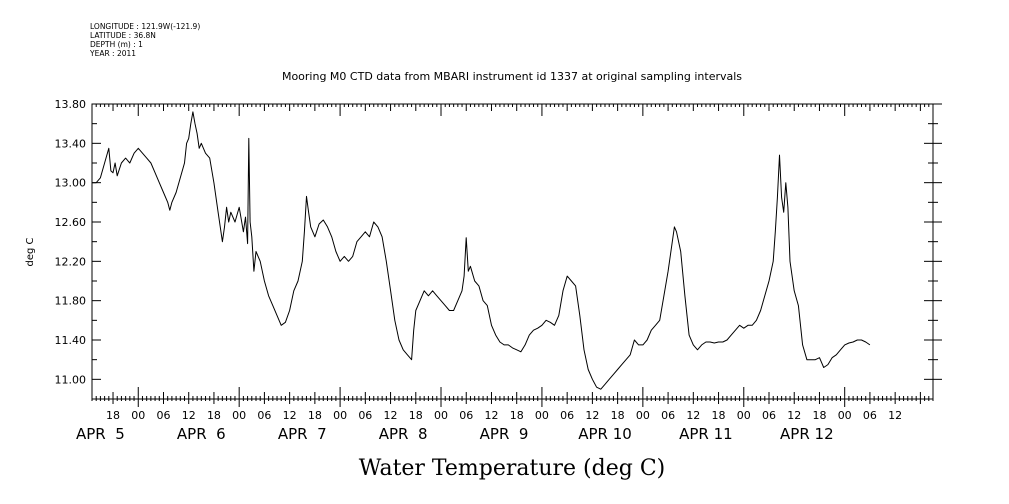 The width and height of the screenshot is (1009, 504). What do you see at coordinates (403, 434) in the screenshot?
I see `x-day-label: APR 8` at bounding box center [403, 434].